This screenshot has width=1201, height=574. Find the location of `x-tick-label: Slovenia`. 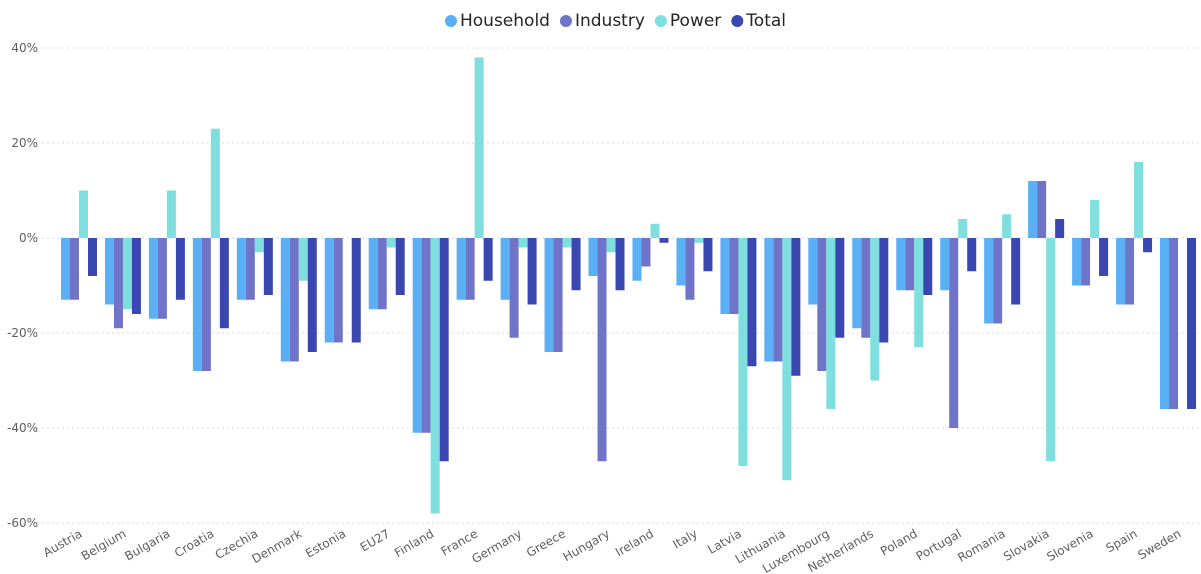

x-tick-label: Slovenia is located at coordinates (1069, 545).